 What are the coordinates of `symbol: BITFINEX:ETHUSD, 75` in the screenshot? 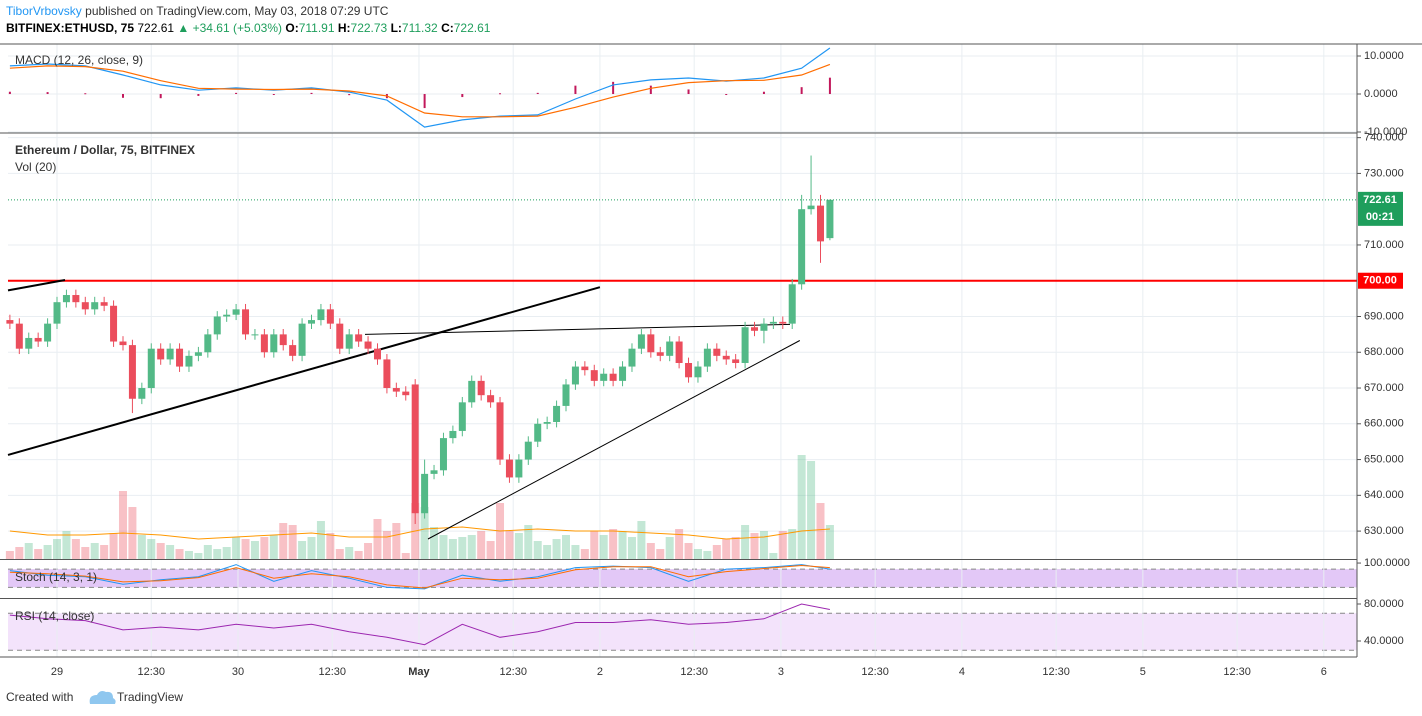 It's located at (70, 28).